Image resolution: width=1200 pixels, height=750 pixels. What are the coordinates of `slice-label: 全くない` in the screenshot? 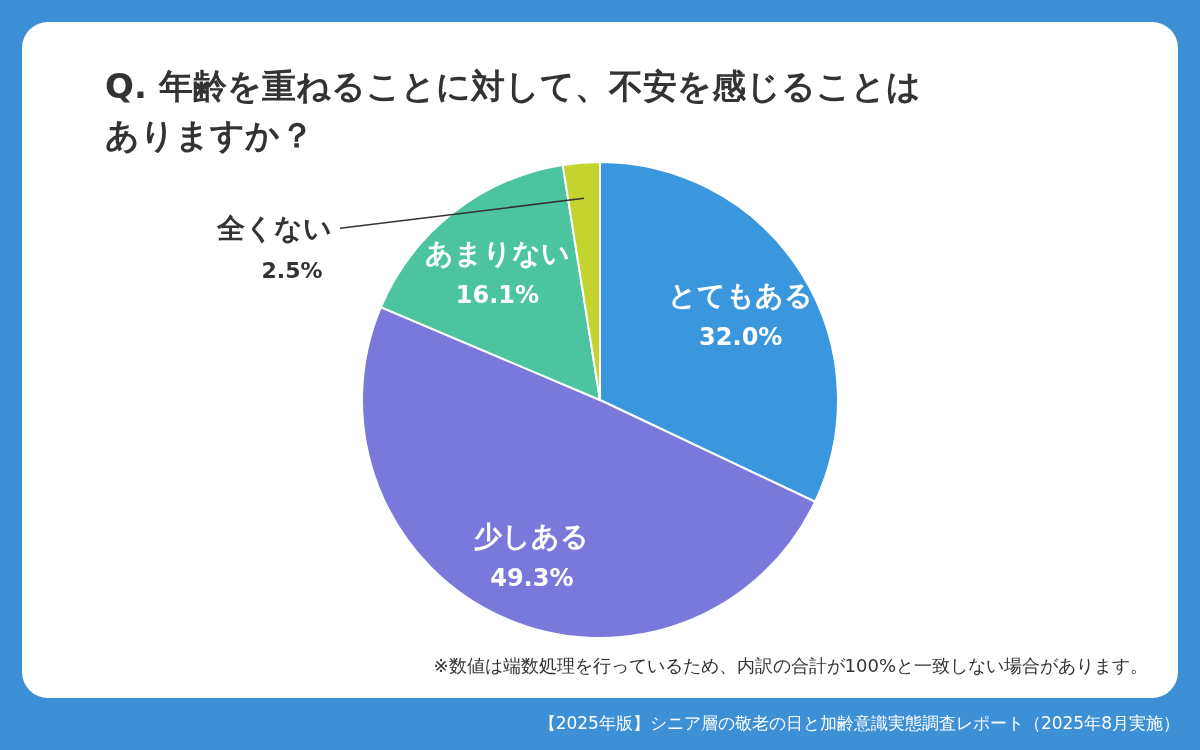 It's located at (274, 229).